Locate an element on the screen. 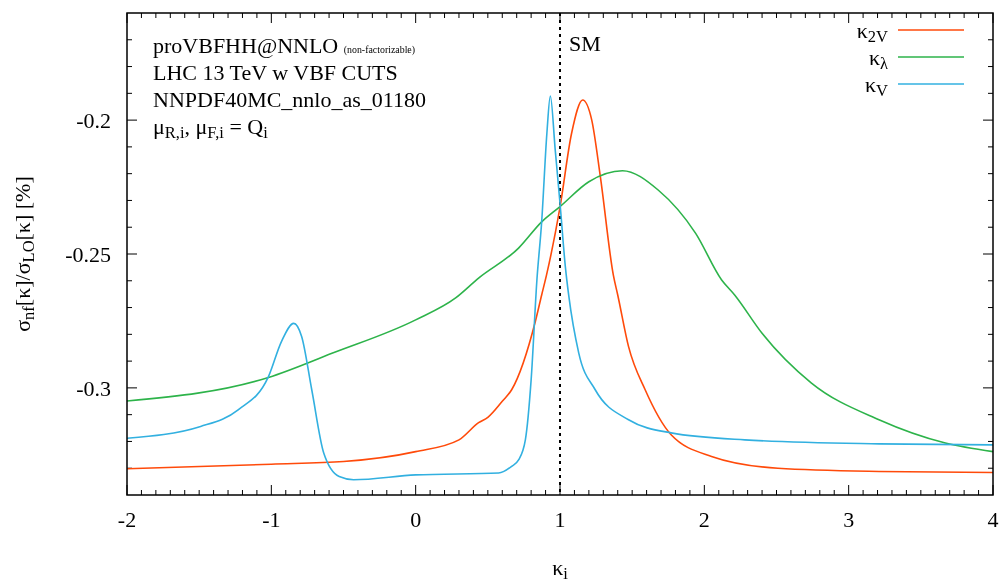 The width and height of the screenshot is (1008, 581). x-tick-label: 3 is located at coordinates (849, 519).